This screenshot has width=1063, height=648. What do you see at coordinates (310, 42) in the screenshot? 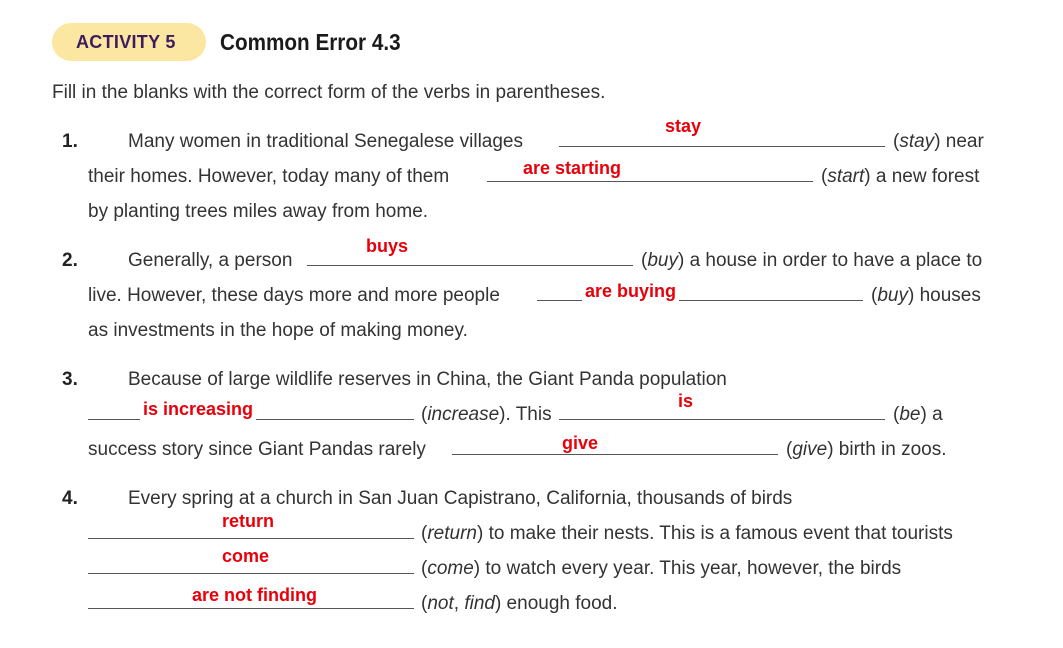
I see `page-title: Common Error 4.3` at bounding box center [310, 42].